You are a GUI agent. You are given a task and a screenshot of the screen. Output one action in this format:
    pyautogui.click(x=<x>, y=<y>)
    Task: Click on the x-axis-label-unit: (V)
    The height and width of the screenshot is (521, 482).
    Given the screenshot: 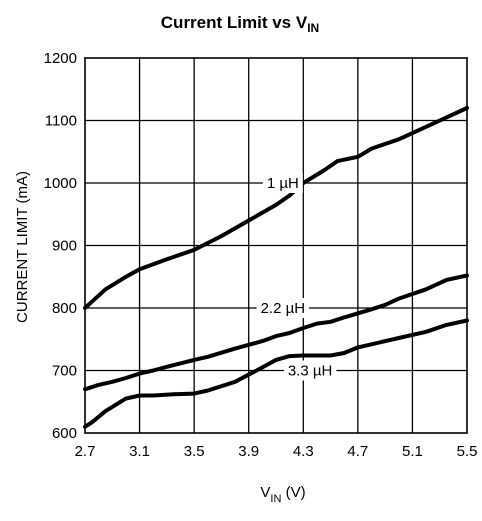 What is the action you would take?
    pyautogui.click(x=293, y=492)
    